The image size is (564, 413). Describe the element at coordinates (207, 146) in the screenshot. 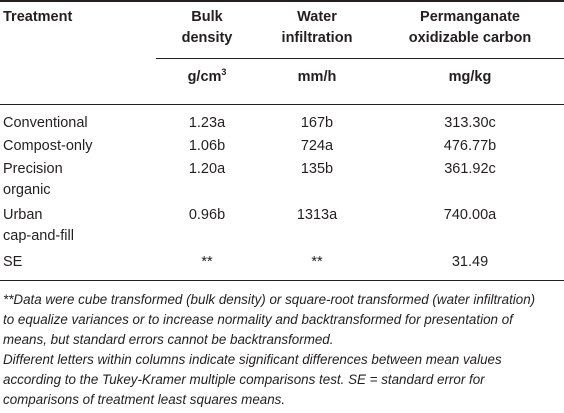

I see `row-compost-only-bulk-density: 1.06b` at that location.